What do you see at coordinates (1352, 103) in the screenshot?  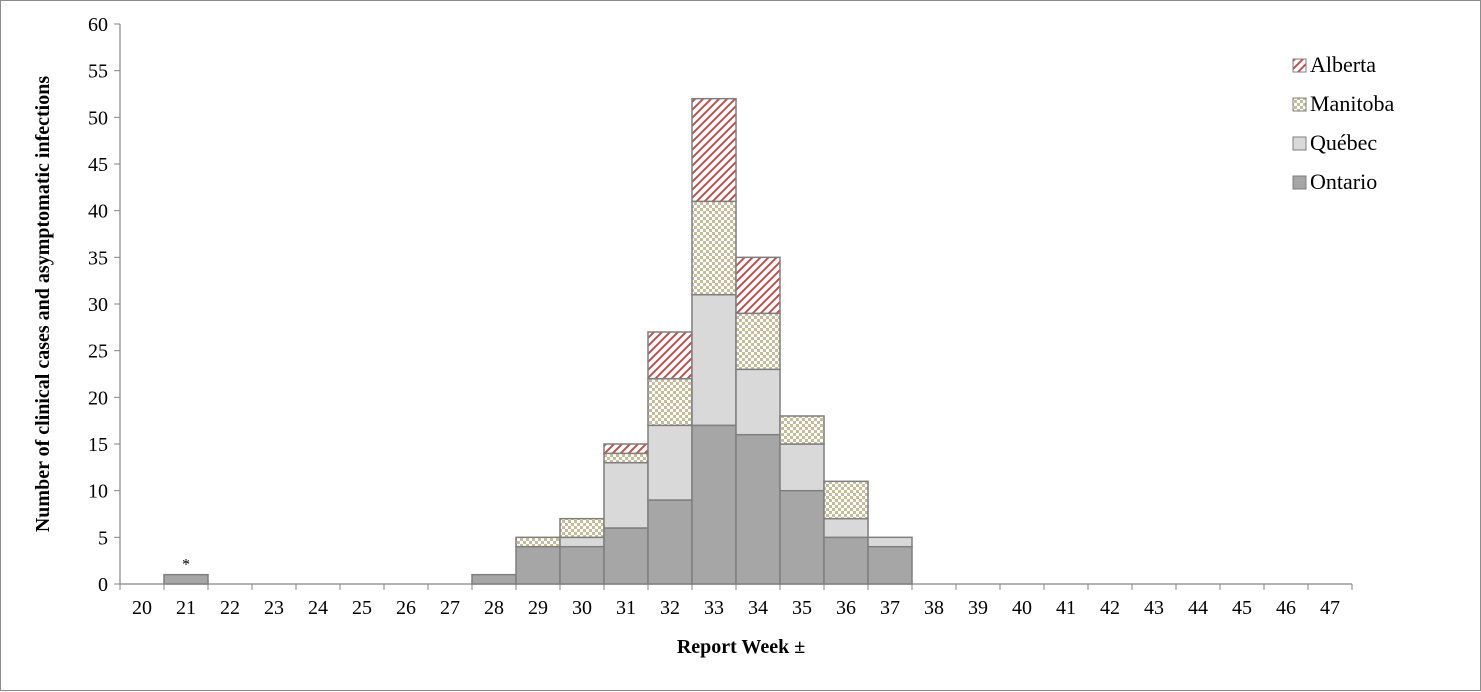 I see `legend-label-manitoba: Manitoba` at bounding box center [1352, 103].